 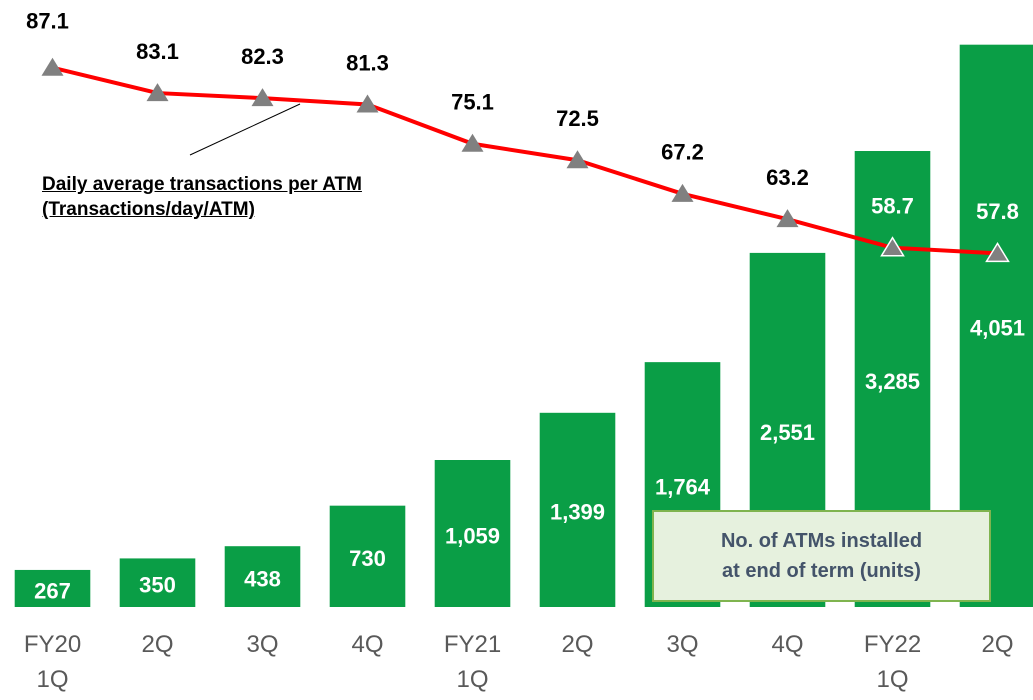 I want to click on bar-value-label: 1,764, so click(x=683, y=486).